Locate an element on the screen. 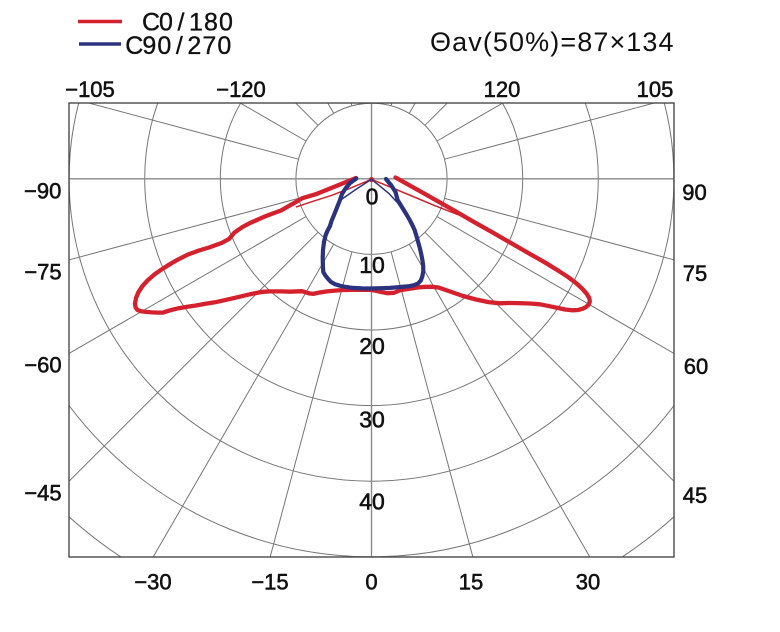 This screenshot has width=780, height=632. svg-text: 10 is located at coordinates (372, 265).